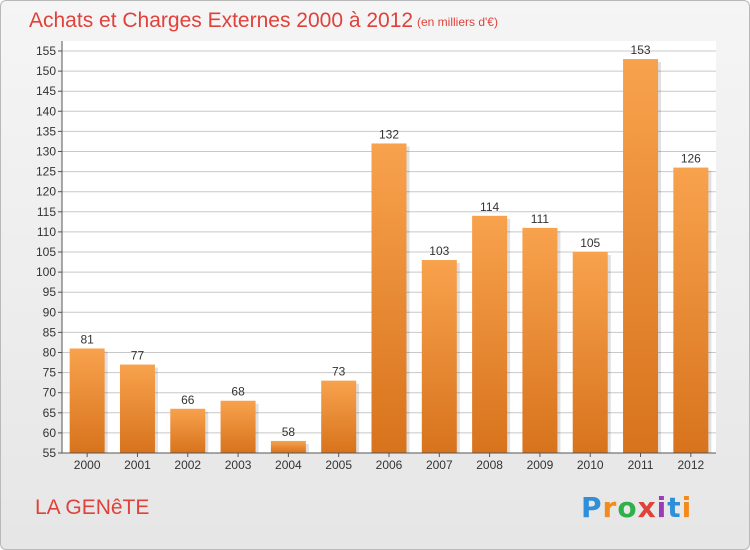 The height and width of the screenshot is (550, 750). Describe the element at coordinates (691, 310) in the screenshot. I see `bar-2012` at that location.